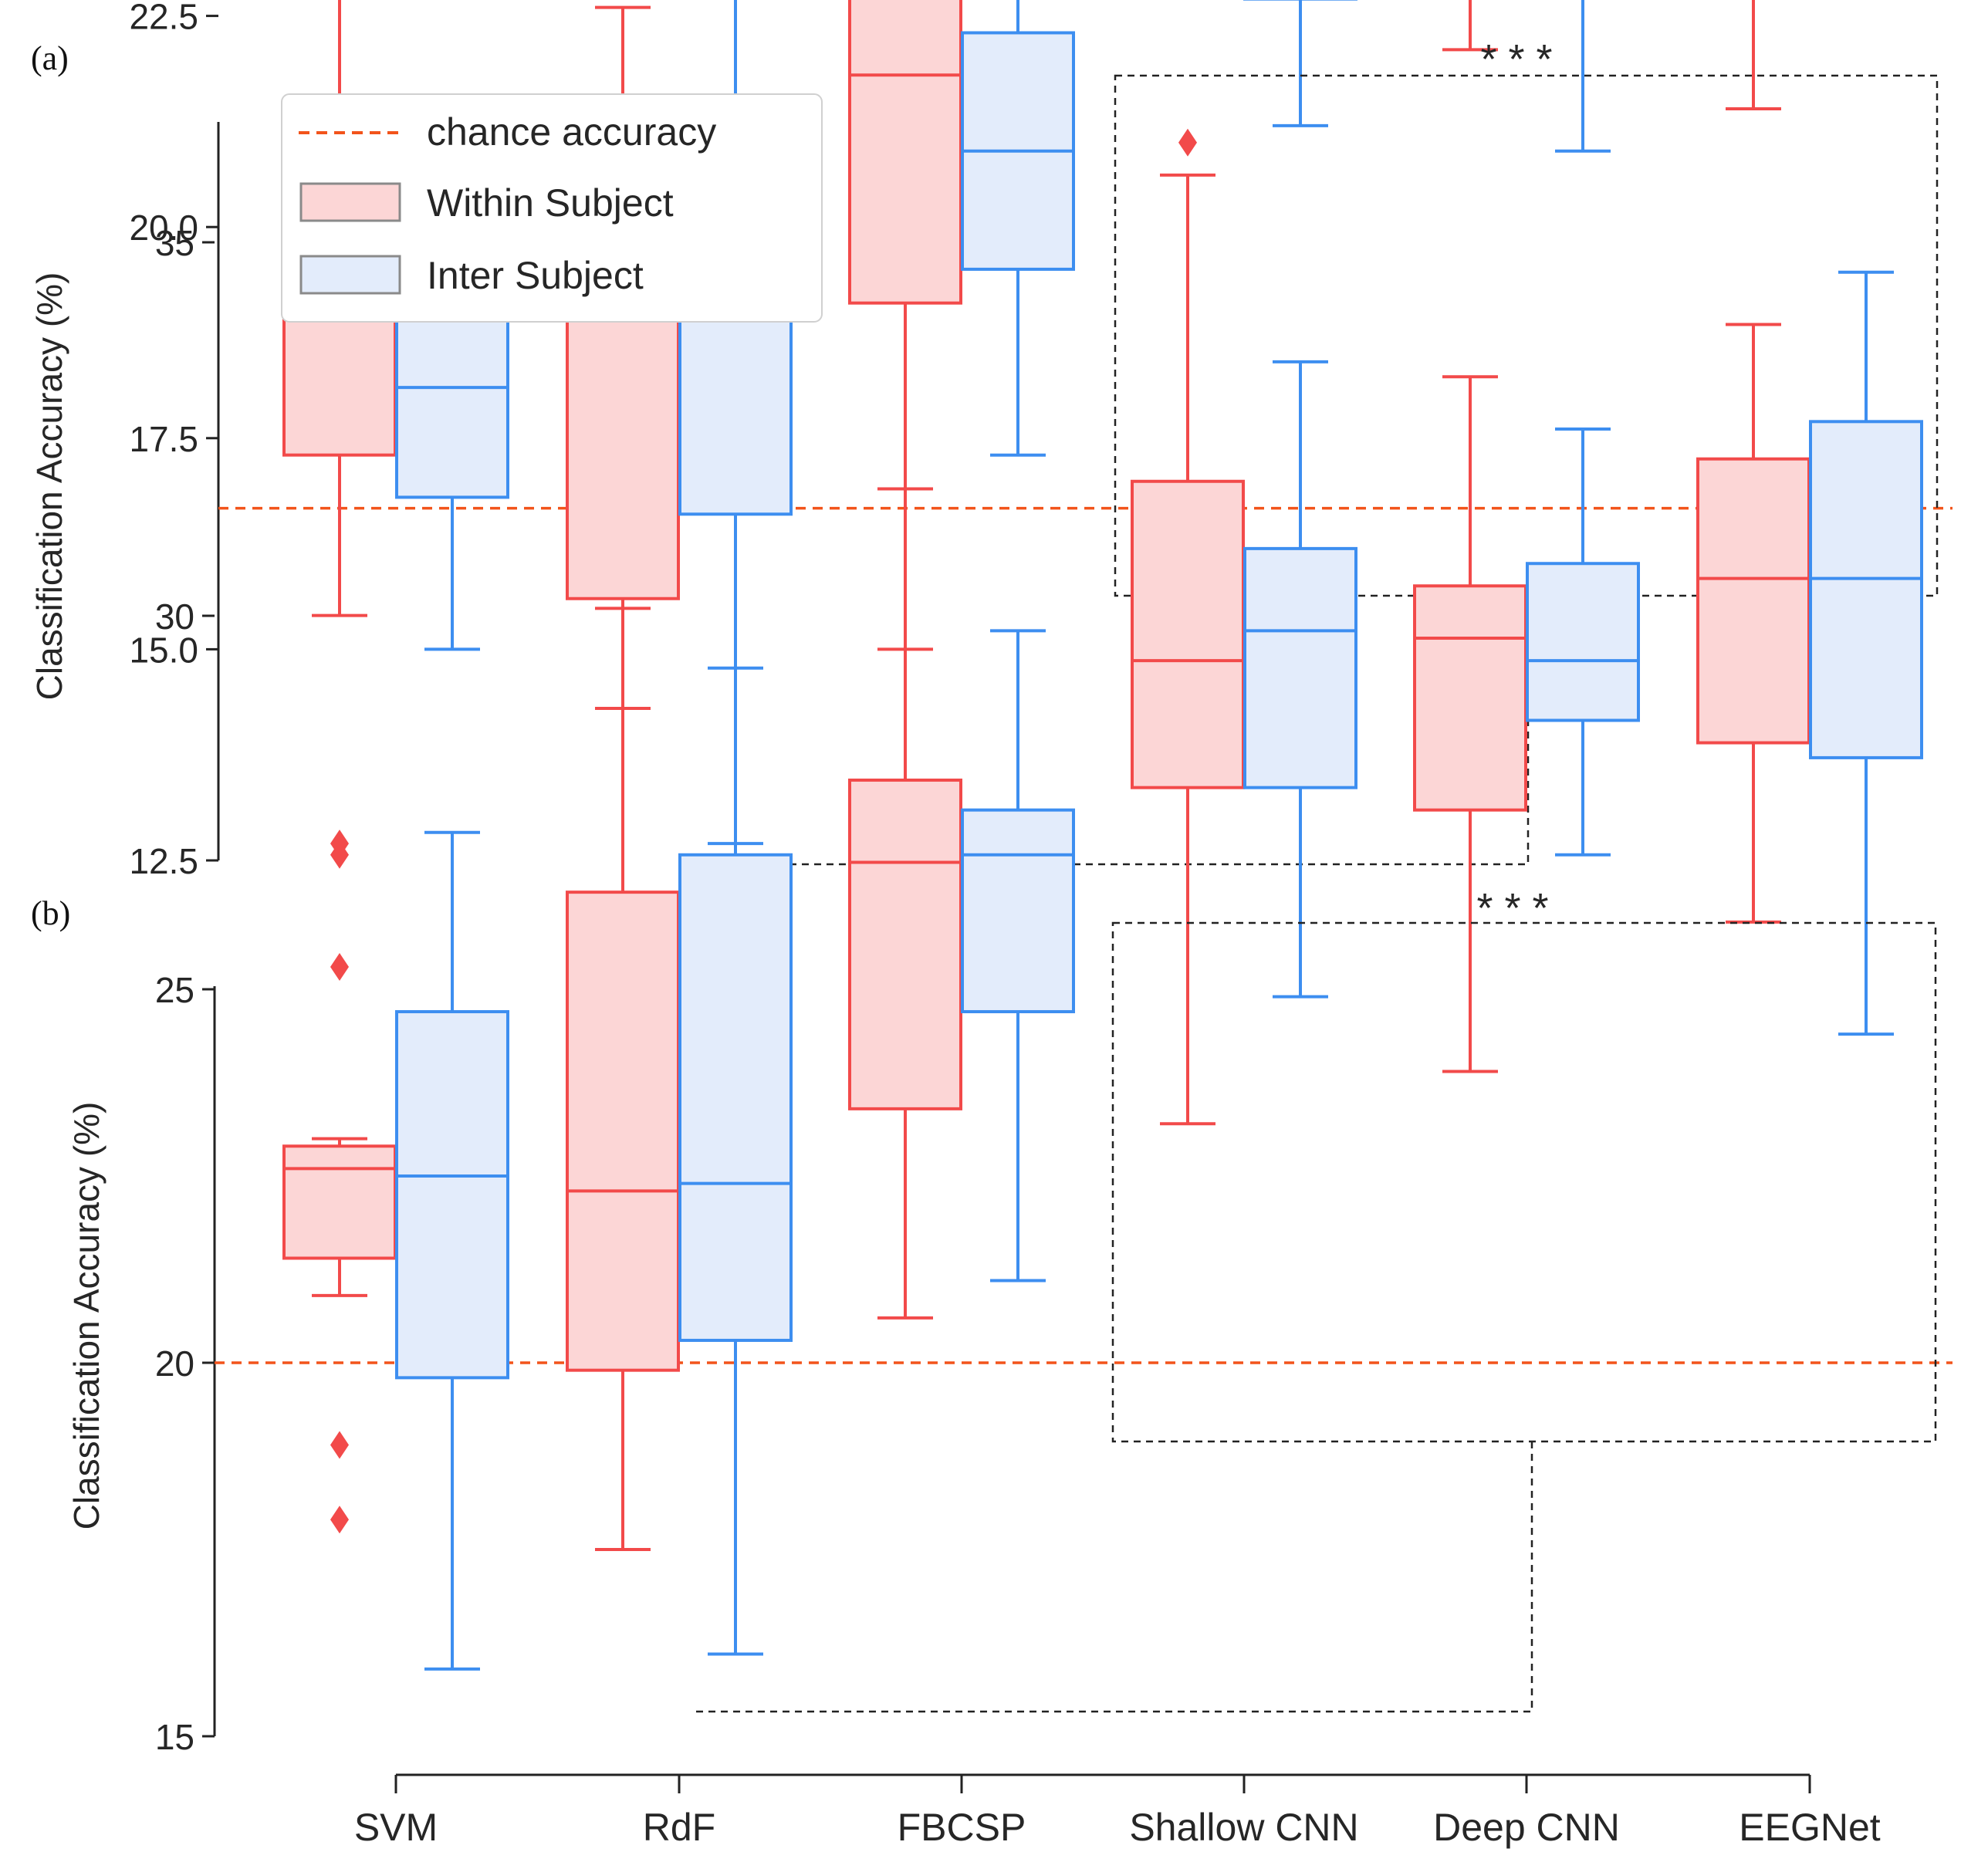  What do you see at coordinates (1512, 908) in the screenshot?
I see `panel-b-significance: * * *` at bounding box center [1512, 908].